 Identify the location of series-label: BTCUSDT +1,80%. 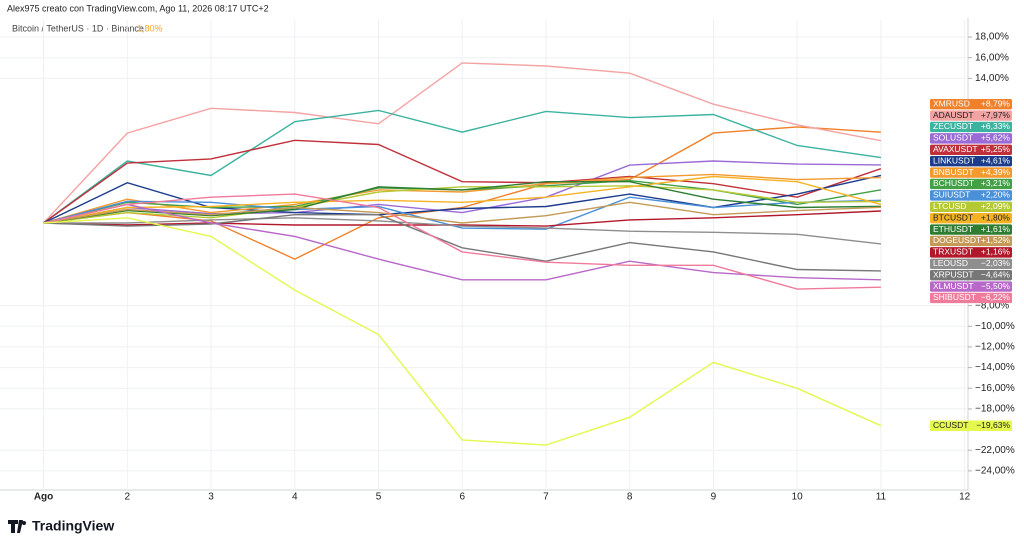
(971, 218).